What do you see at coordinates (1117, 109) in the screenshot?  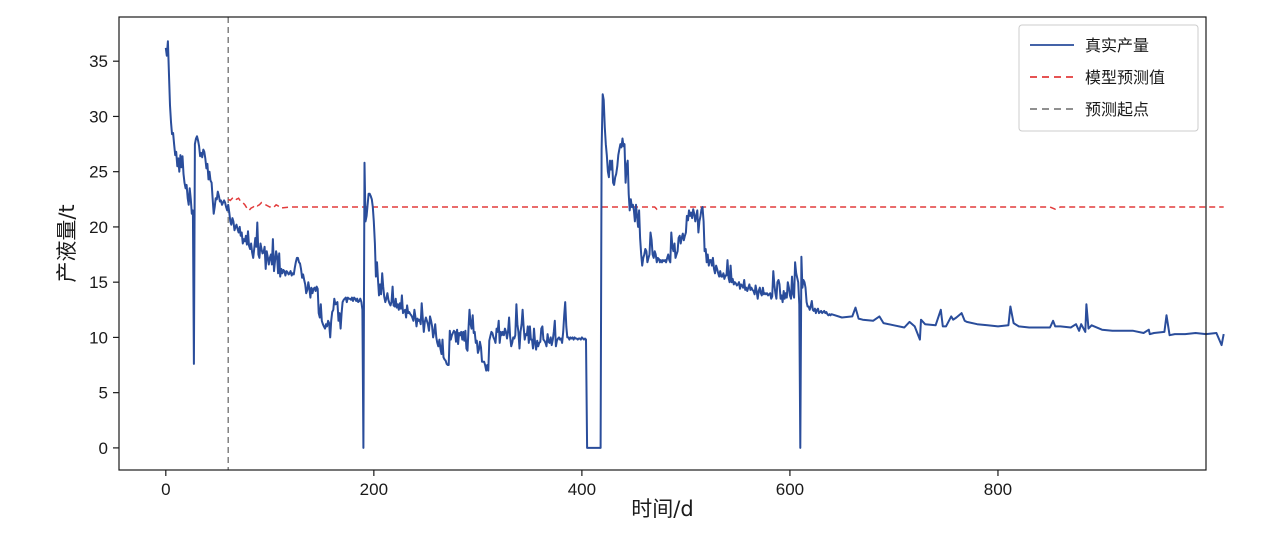 I see `legend-label-start: 预测起点` at bounding box center [1117, 109].